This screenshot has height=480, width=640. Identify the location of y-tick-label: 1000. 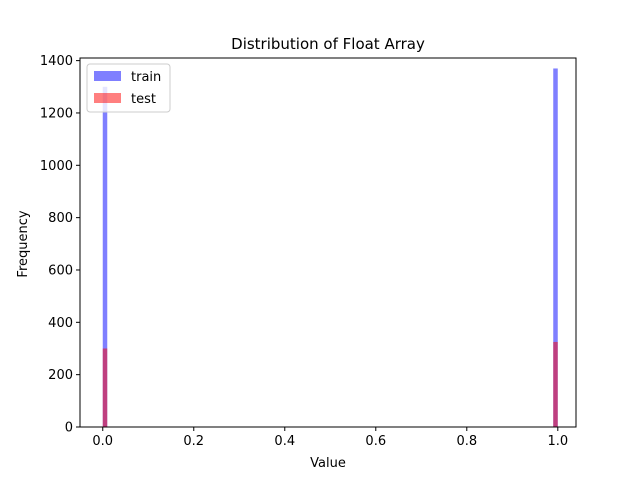
(56, 166).